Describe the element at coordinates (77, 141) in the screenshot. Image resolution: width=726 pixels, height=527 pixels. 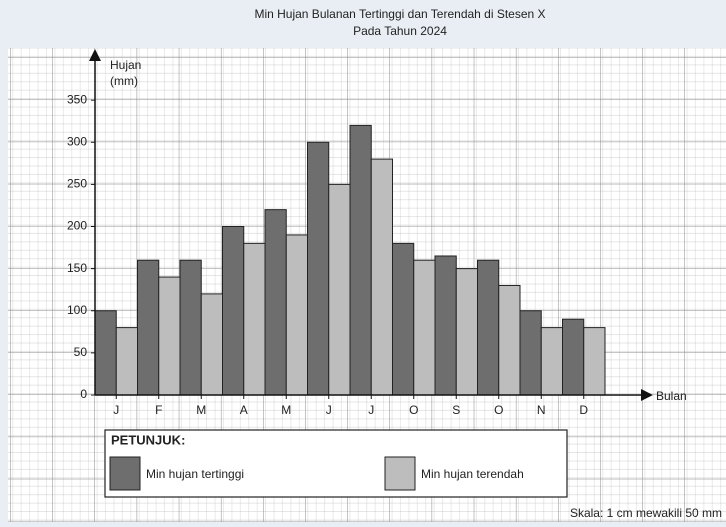
I see `y-tick-label: 300` at that location.